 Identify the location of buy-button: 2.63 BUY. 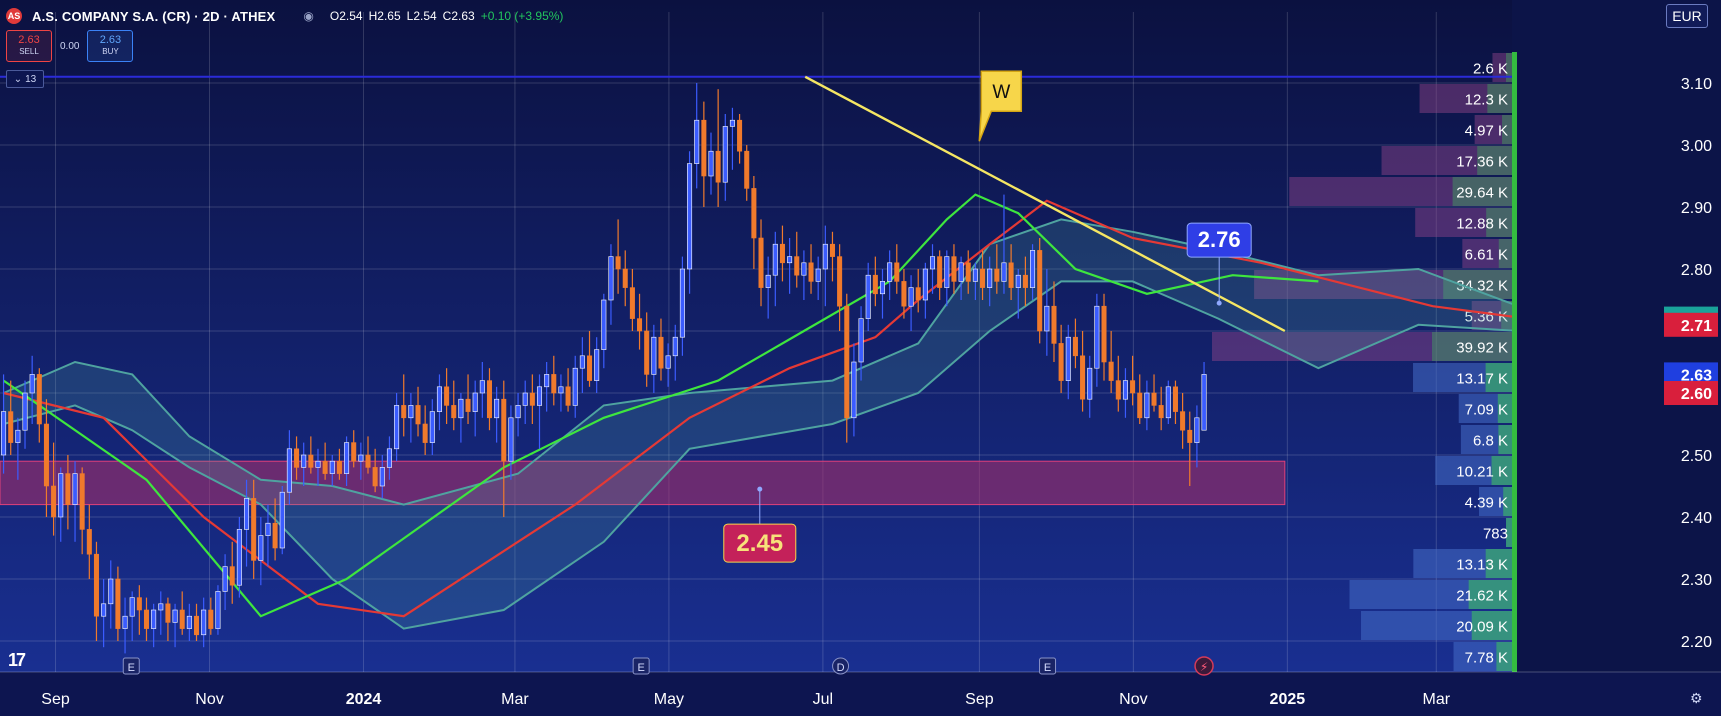
(110, 46).